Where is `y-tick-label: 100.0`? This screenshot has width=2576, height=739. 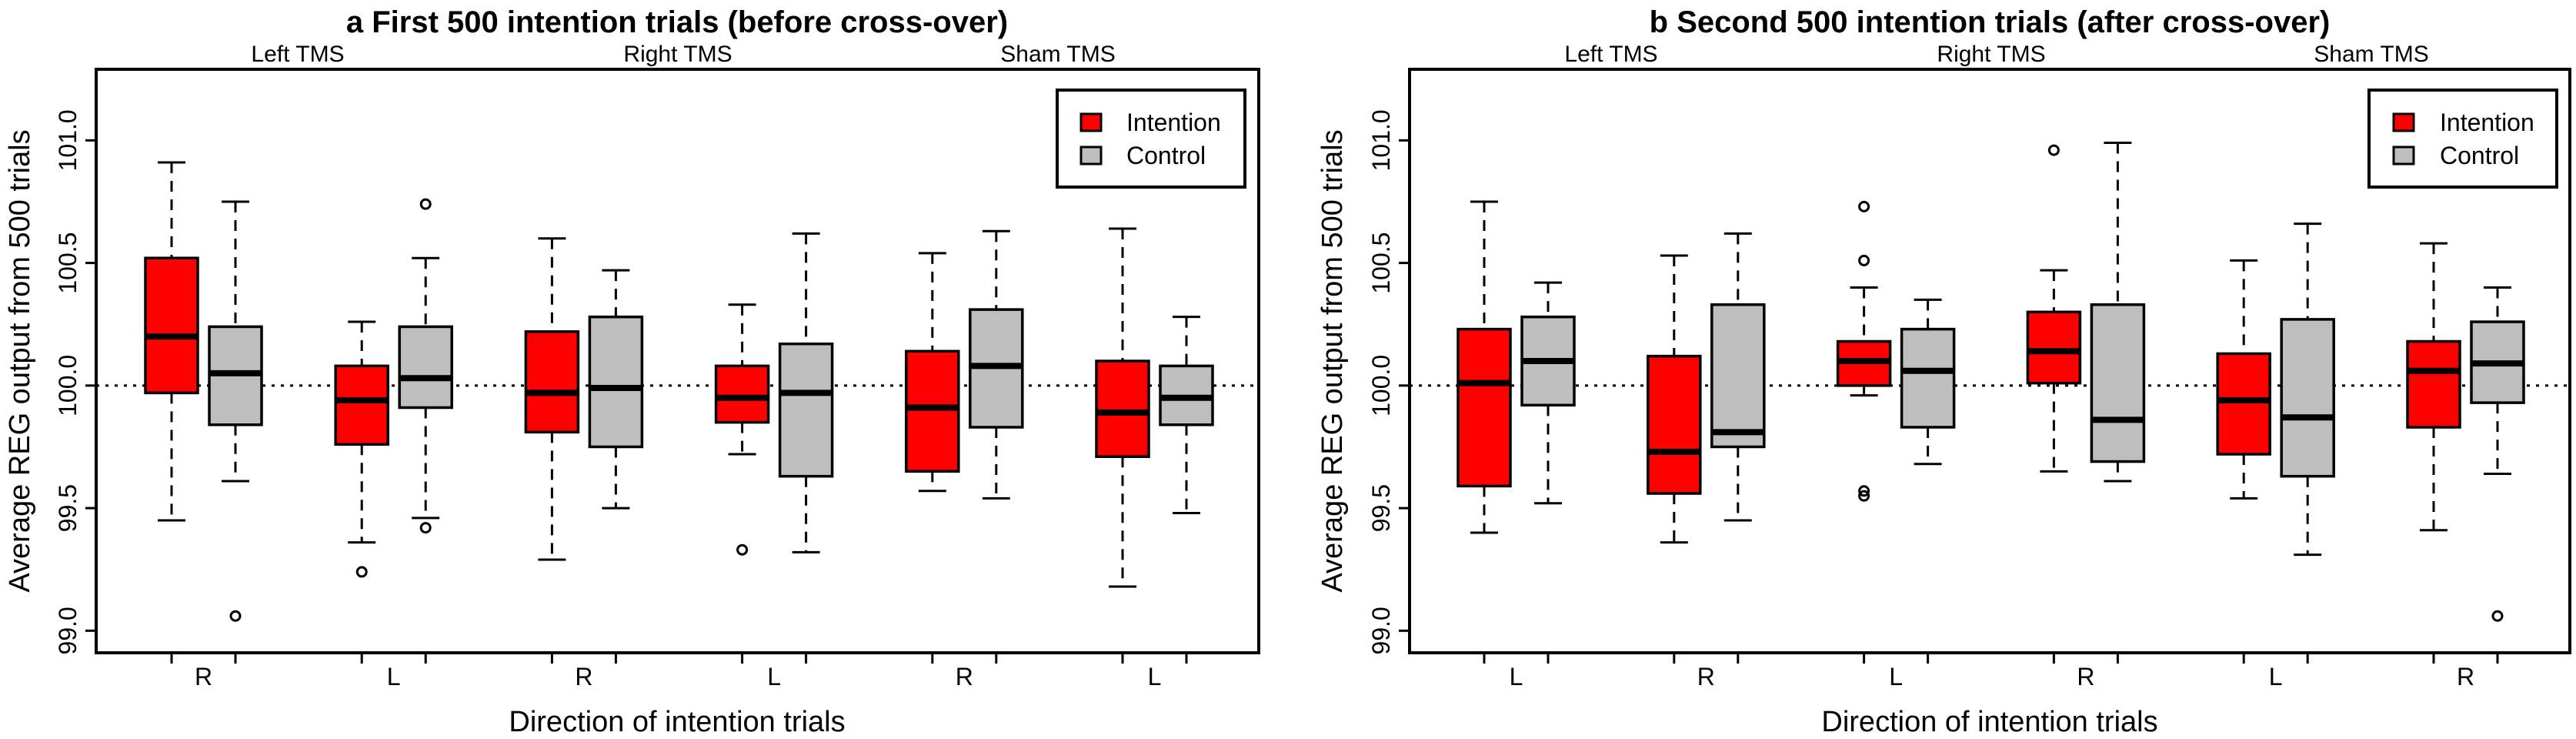 y-tick-label: 100.0 is located at coordinates (68, 385).